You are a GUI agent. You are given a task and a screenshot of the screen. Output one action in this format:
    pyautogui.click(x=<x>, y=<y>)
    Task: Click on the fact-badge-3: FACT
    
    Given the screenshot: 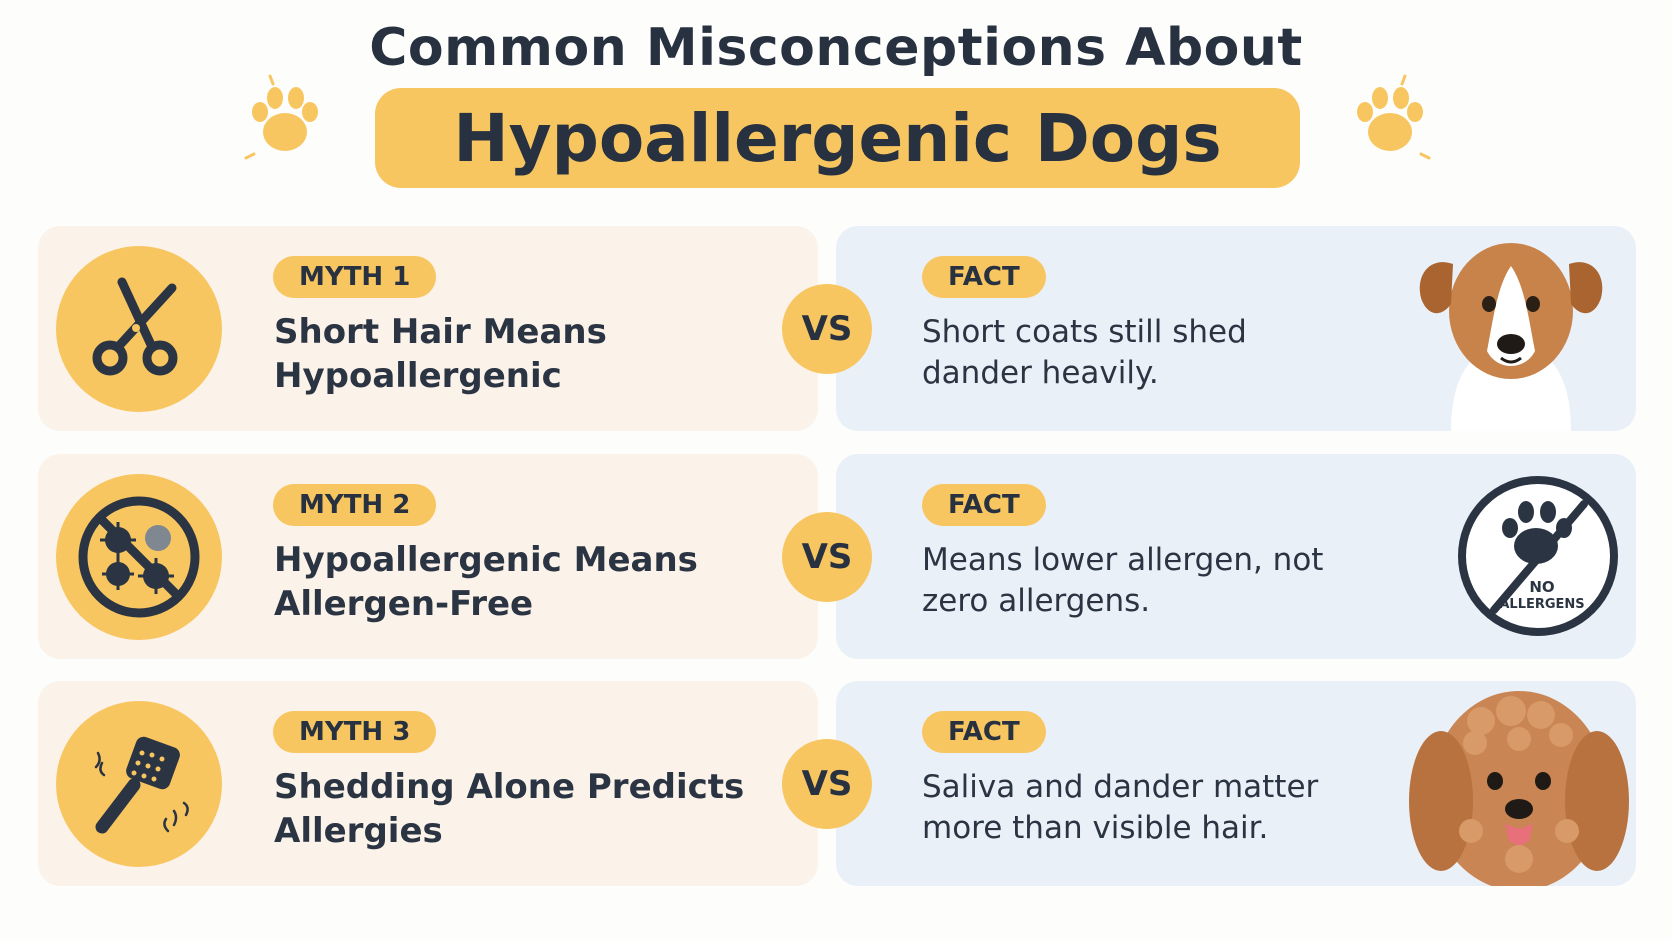 What is the action you would take?
    pyautogui.click(x=984, y=732)
    